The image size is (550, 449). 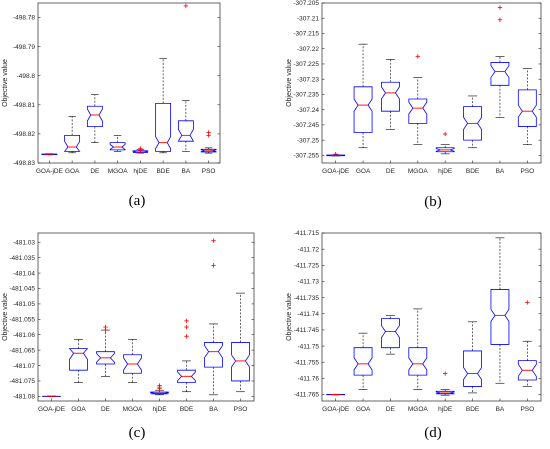 I want to click on ytick-label: -307.22, so click(x=308, y=49).